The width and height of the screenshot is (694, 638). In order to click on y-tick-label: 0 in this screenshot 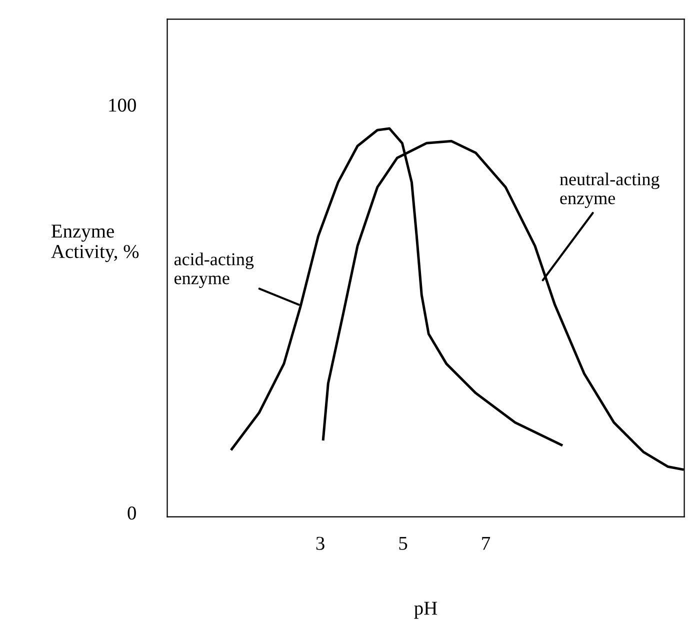, I will do `click(132, 513)`.